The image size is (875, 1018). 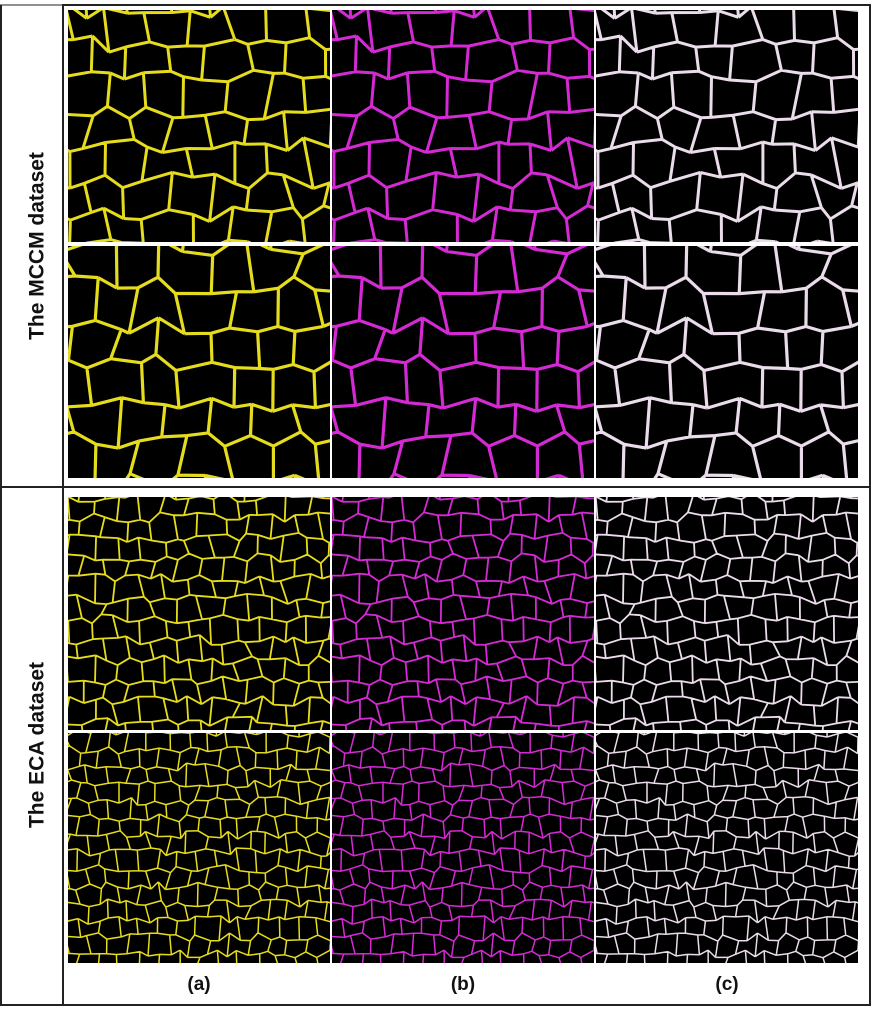 What do you see at coordinates (37, 246) in the screenshot?
I see `row-group-label: The MCCM dataset` at bounding box center [37, 246].